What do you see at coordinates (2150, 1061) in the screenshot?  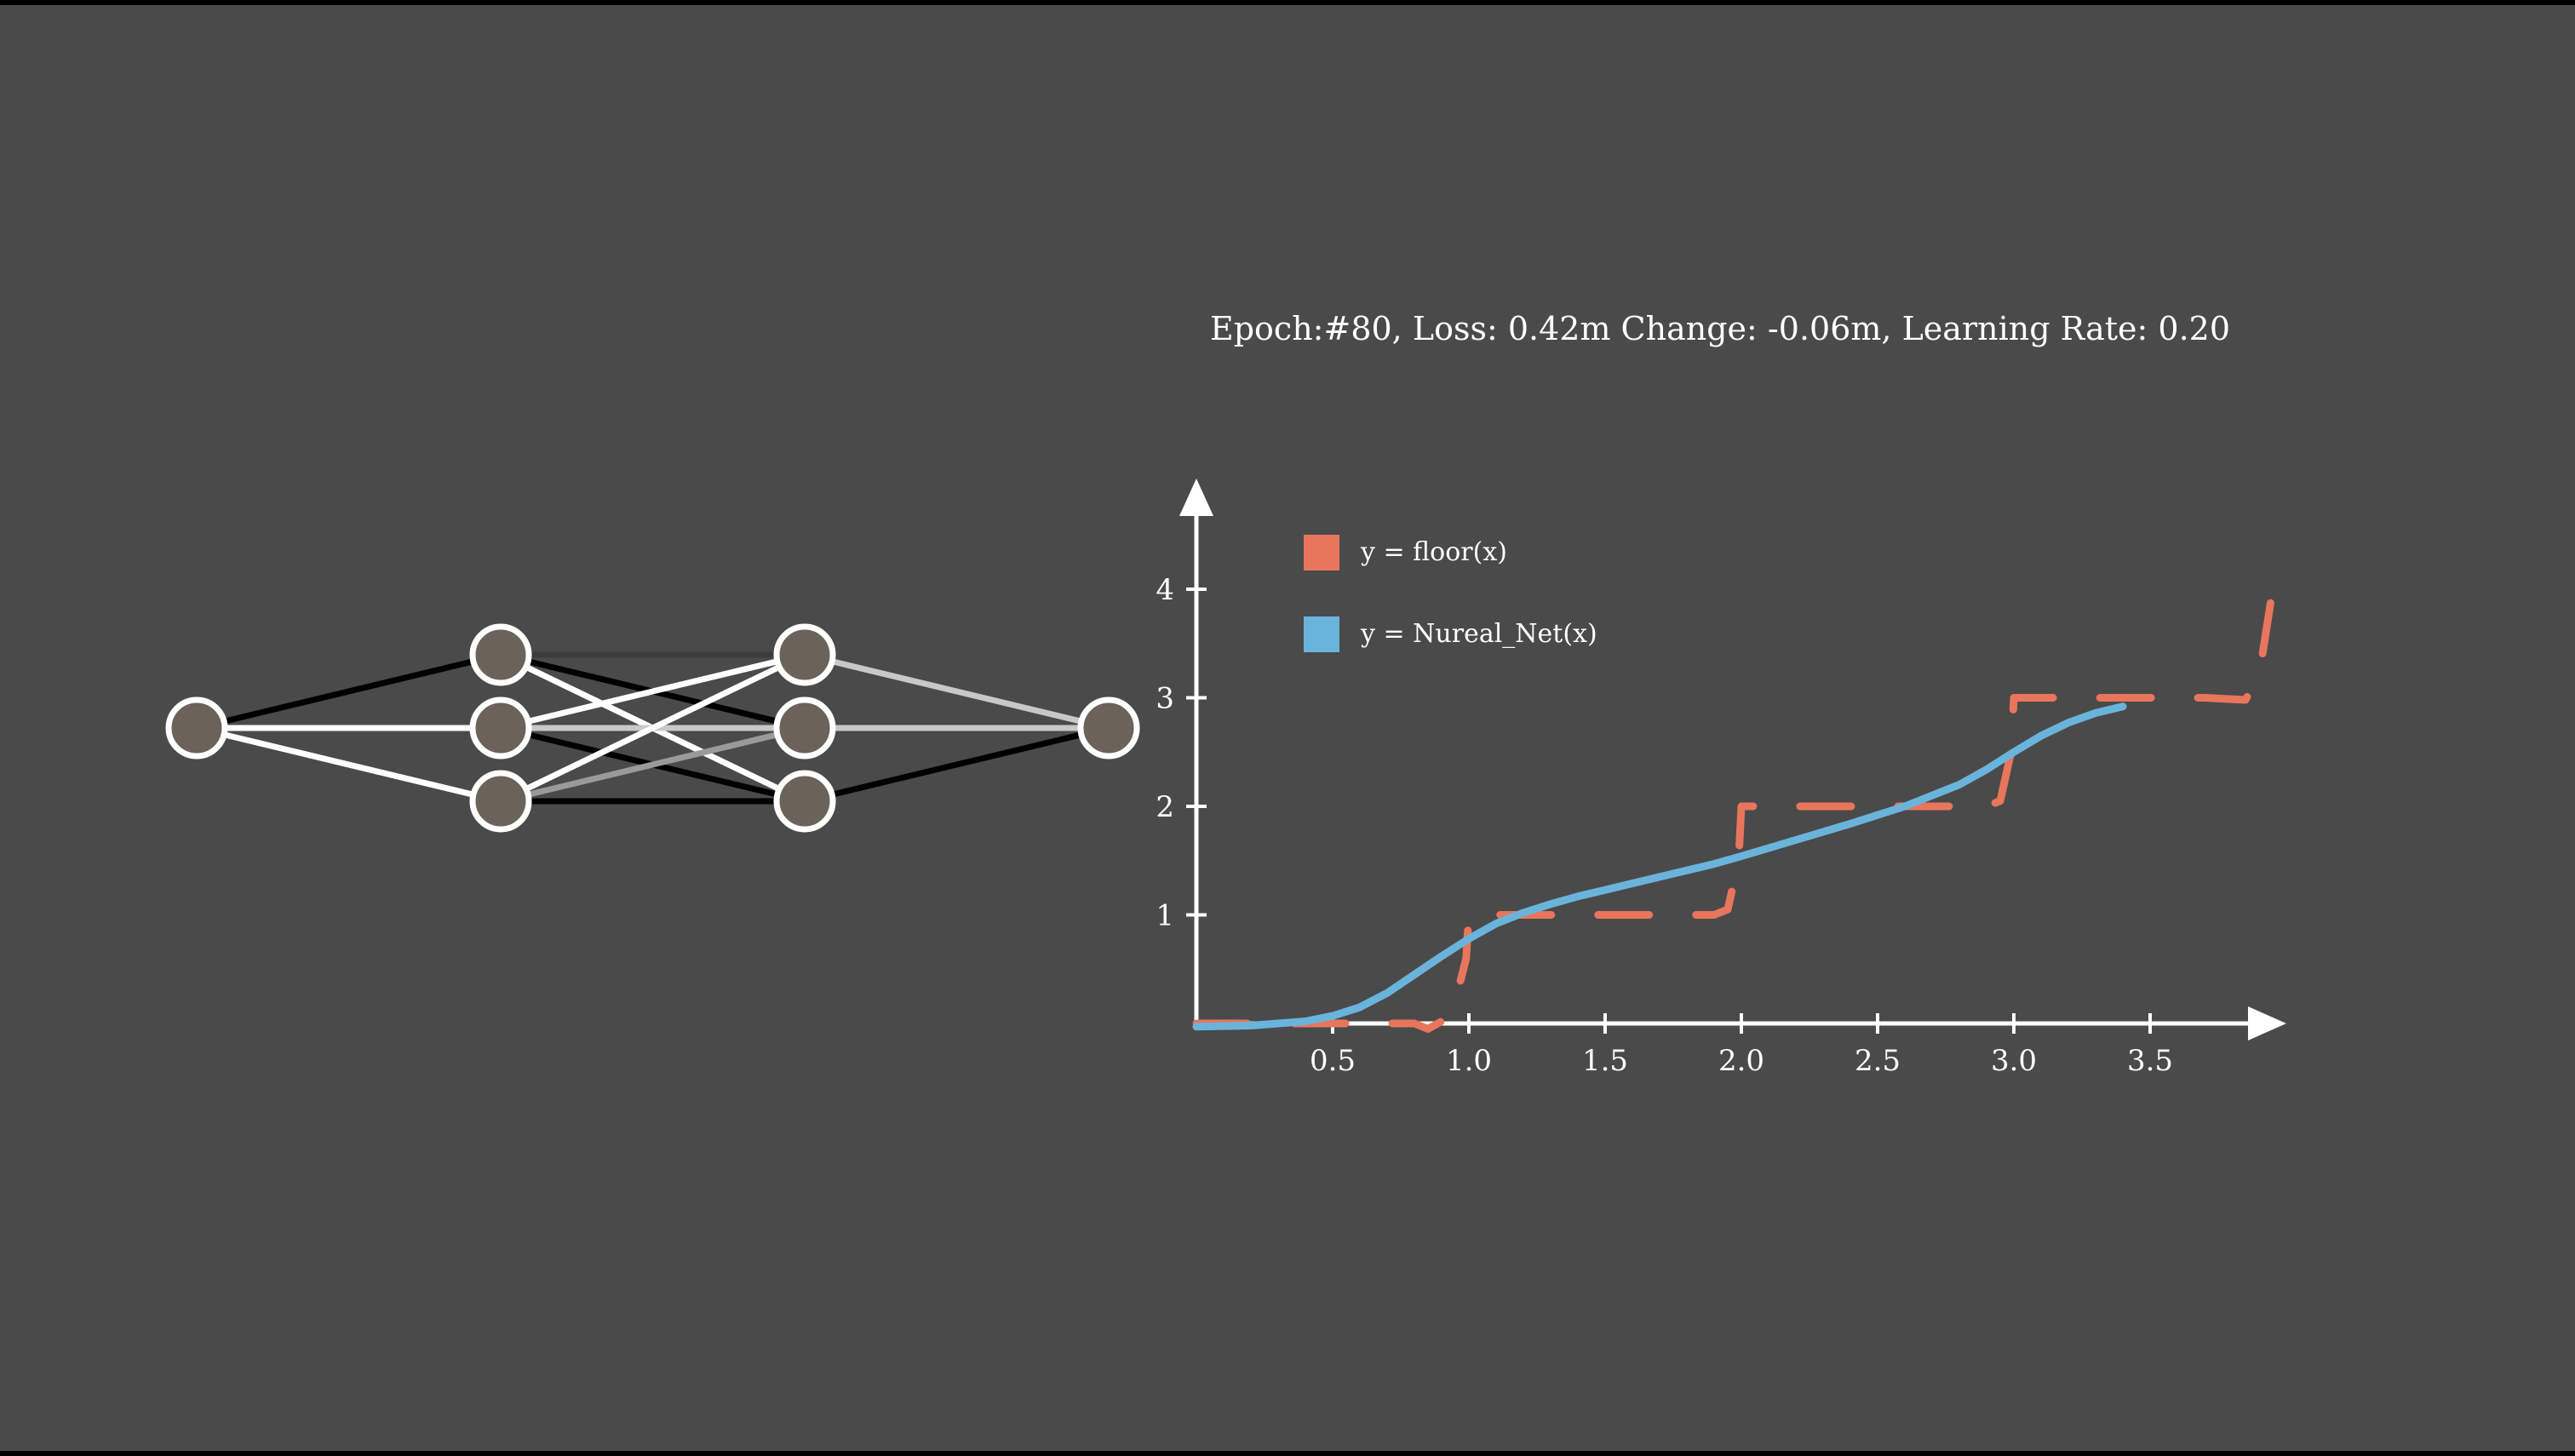 I see `x-tick-label: 3.5` at bounding box center [2150, 1061].